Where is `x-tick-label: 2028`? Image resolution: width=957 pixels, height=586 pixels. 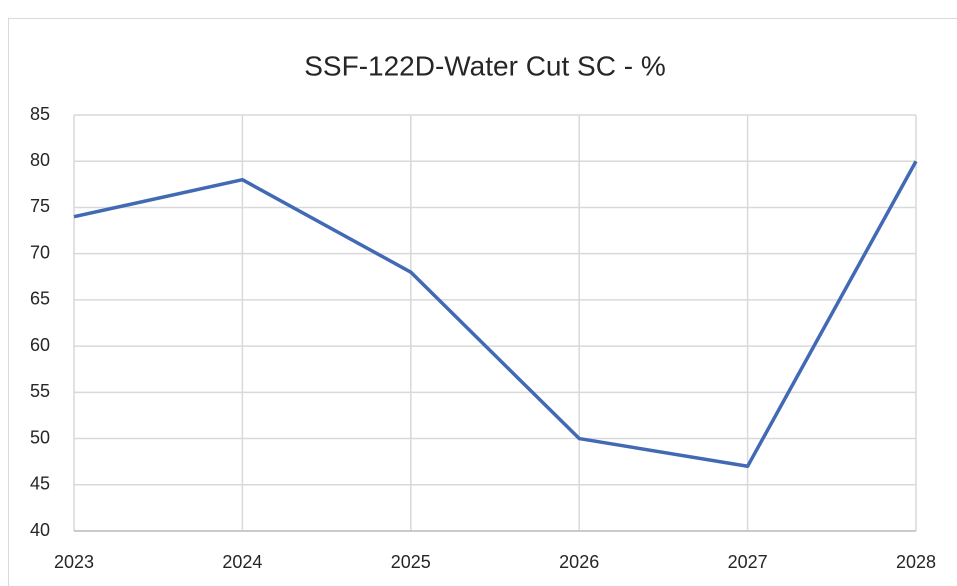
x-tick-label: 2028 is located at coordinates (916, 562).